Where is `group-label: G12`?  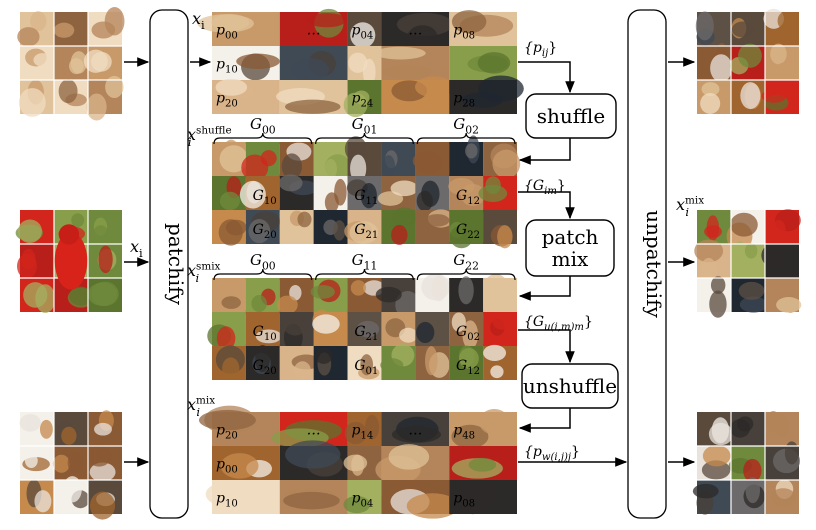 group-label: G12 is located at coordinates (468, 367).